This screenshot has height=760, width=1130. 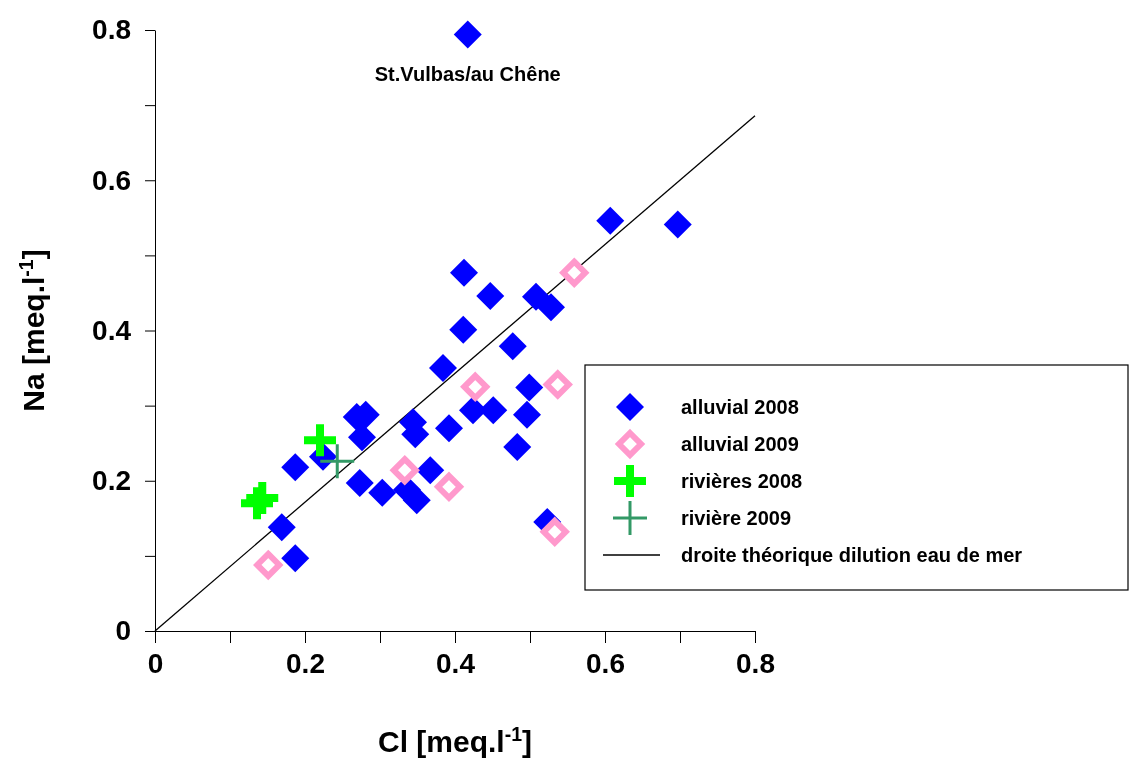 What do you see at coordinates (305, 663) in the screenshot?
I see `x-tick-label: 0.2` at bounding box center [305, 663].